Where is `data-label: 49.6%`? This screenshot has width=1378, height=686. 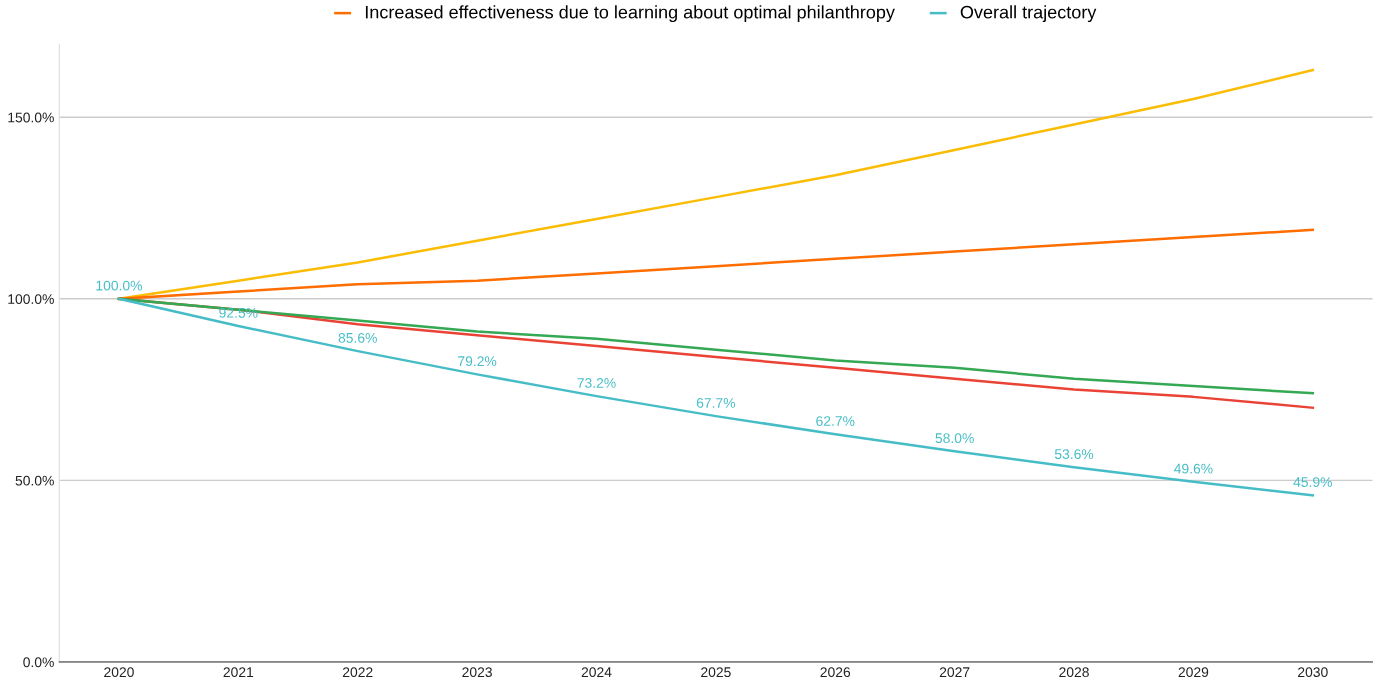
data-label: 49.6% is located at coordinates (1193, 468).